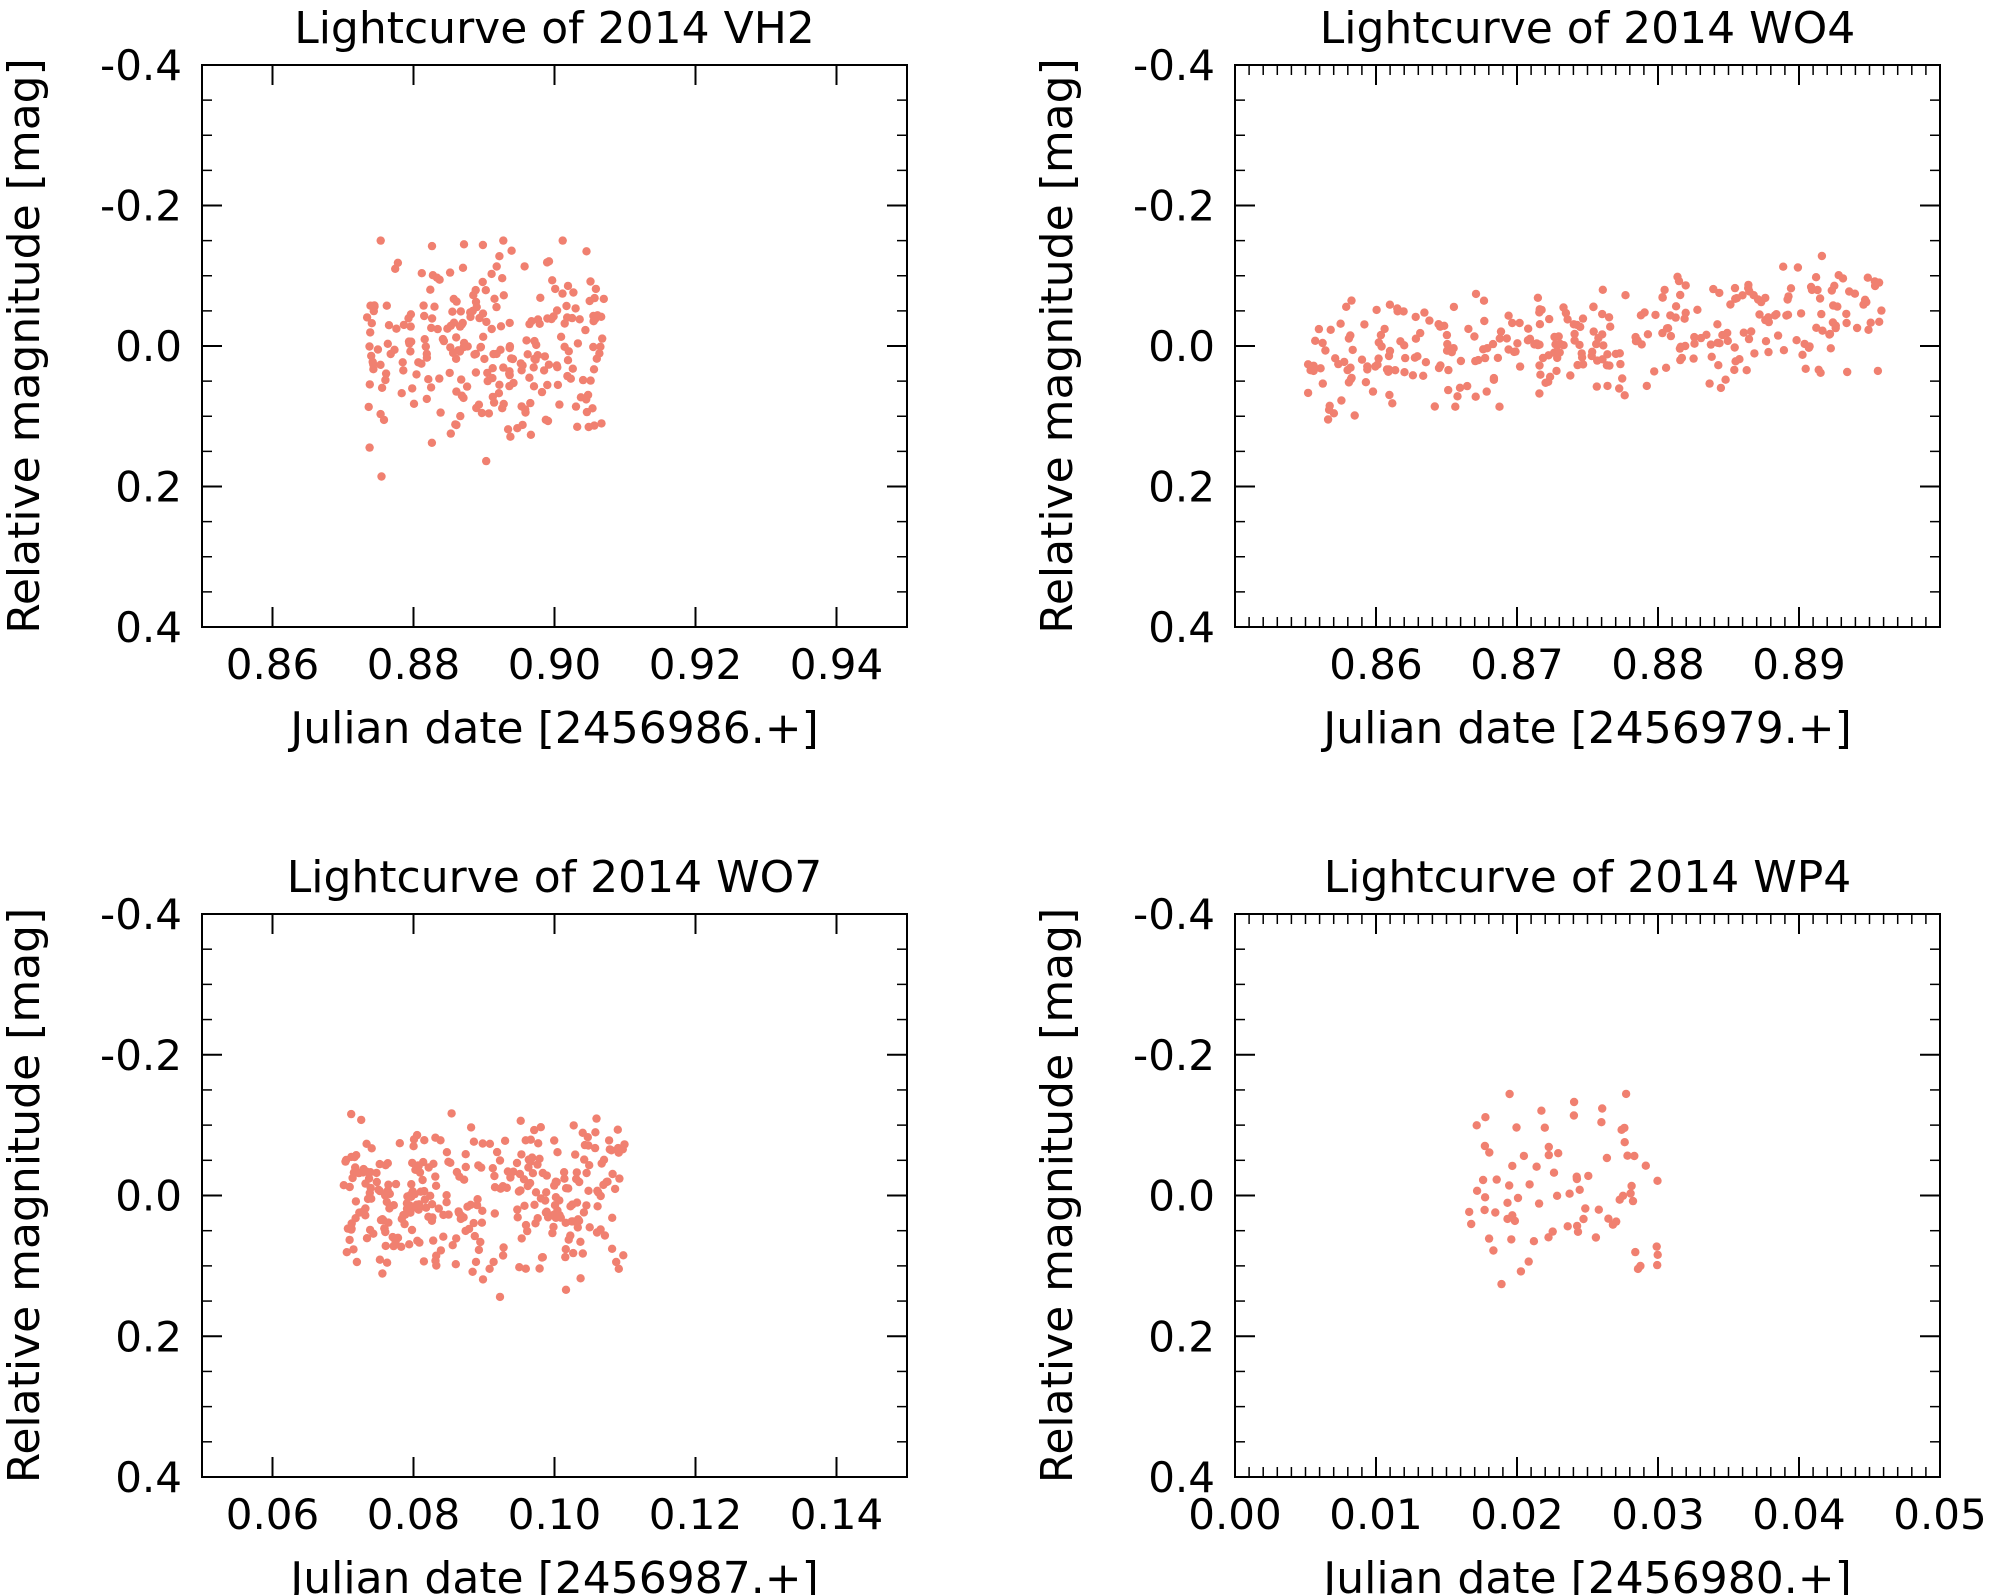 Image resolution: width=1995 pixels, height=1595 pixels. Describe the element at coordinates (1181, 1196) in the screenshot. I see `y-tick-label: 0.0` at that location.